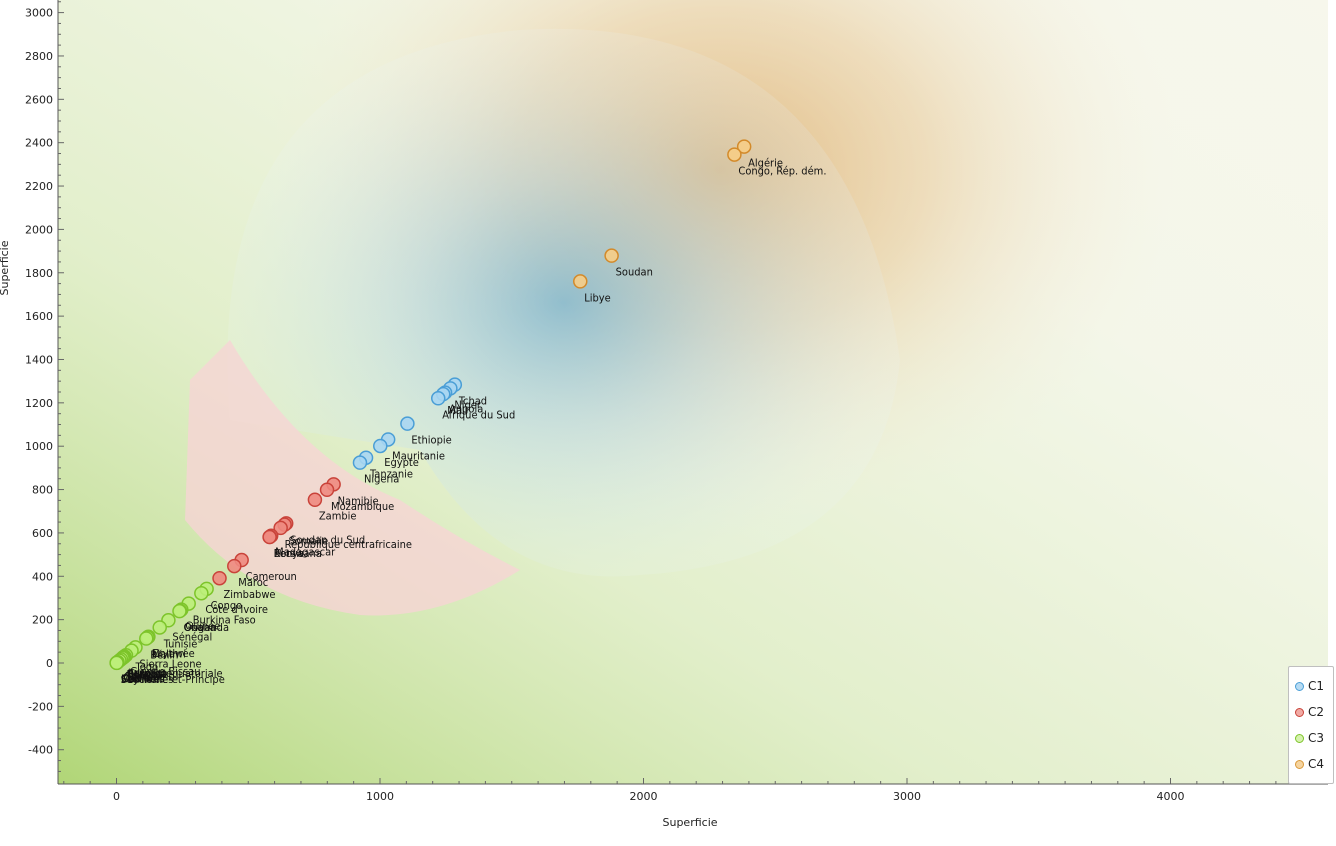 Image resolution: width=1336 pixels, height=846 pixels. I want to click on point-label: Cameroun, so click(271, 576).